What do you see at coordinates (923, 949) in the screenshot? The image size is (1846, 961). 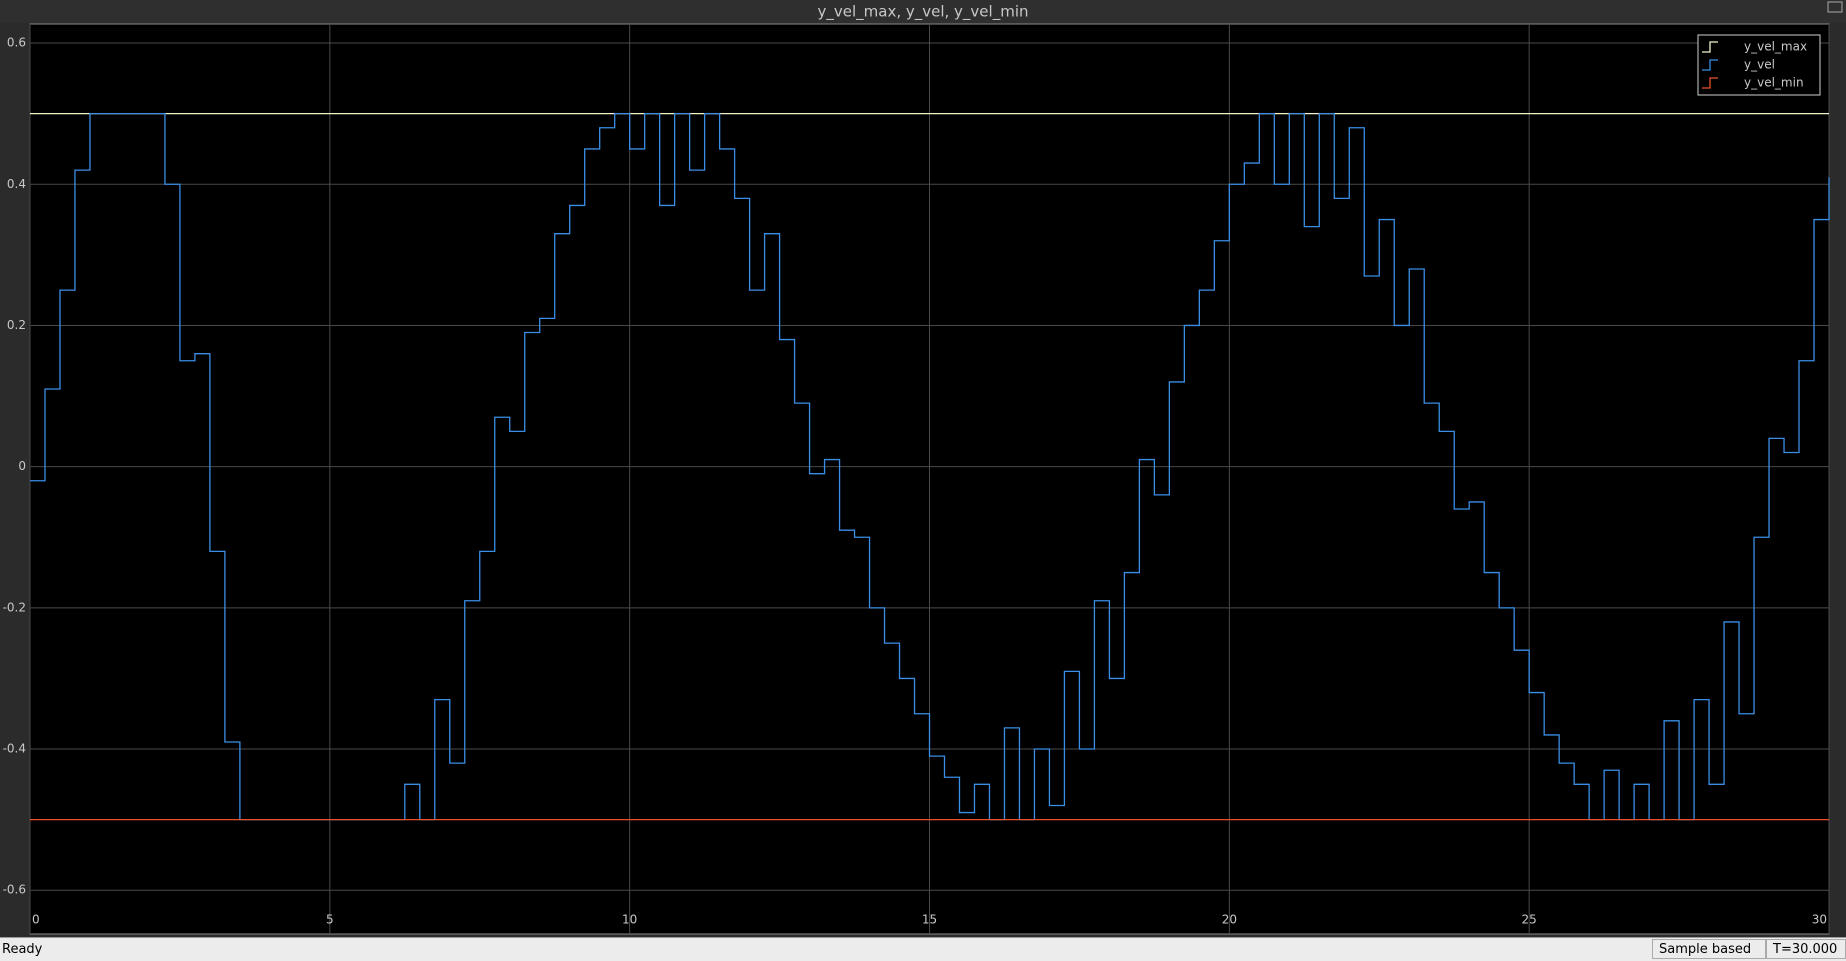 I see `status-bar: Ready Sample based T=30.000` at bounding box center [923, 949].